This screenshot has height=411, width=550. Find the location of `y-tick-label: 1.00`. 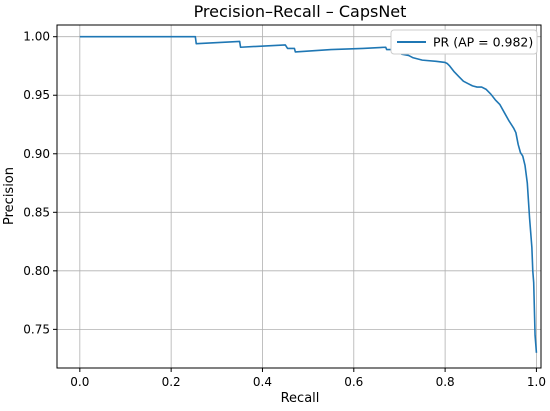

y-tick-label: 1.00 is located at coordinates (36, 37).